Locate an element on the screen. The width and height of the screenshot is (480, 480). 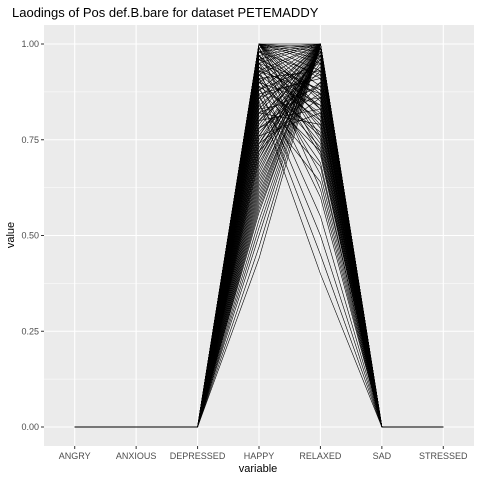
y-axis: 0.00 0.25 0.50 0.75 1.00 is located at coordinates (32, 235).